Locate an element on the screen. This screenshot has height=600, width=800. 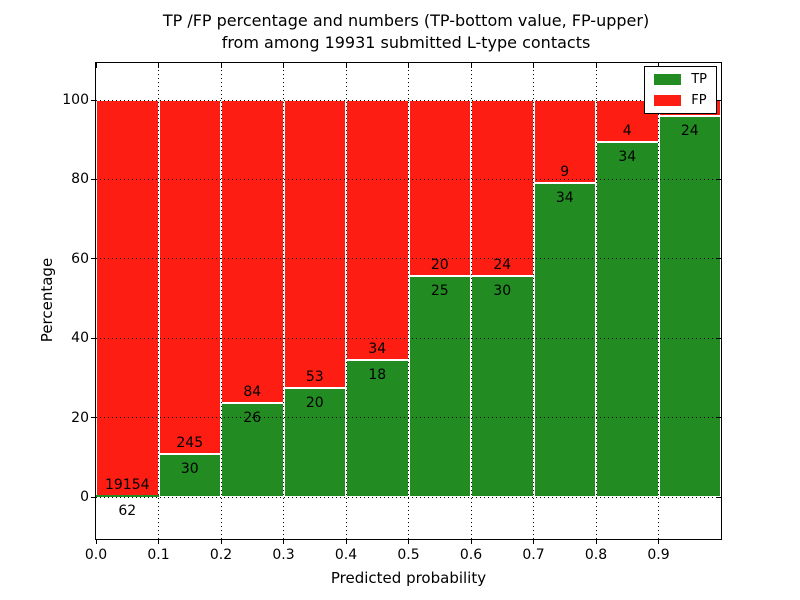
legend-item-fp: FP is located at coordinates (680, 100).